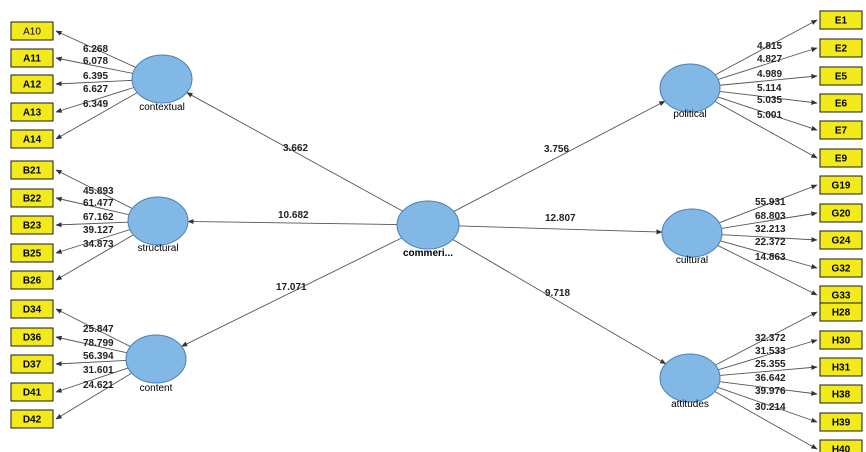  I want to click on indicator-box-e7, so click(841, 130).